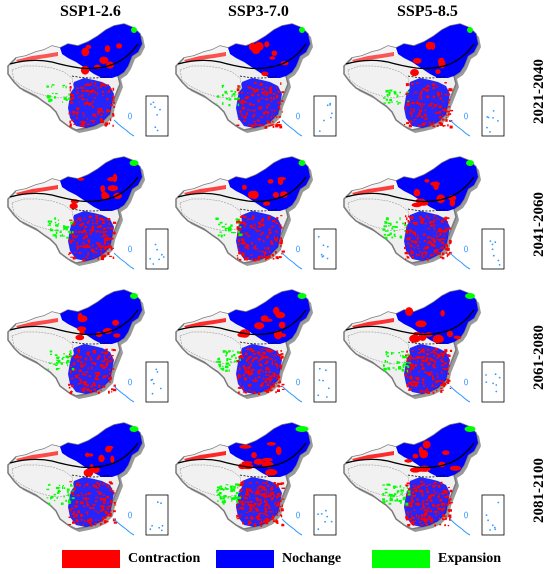  What do you see at coordinates (437, 317) in the screenshot?
I see `region-nochange-north` at bounding box center [437, 317].